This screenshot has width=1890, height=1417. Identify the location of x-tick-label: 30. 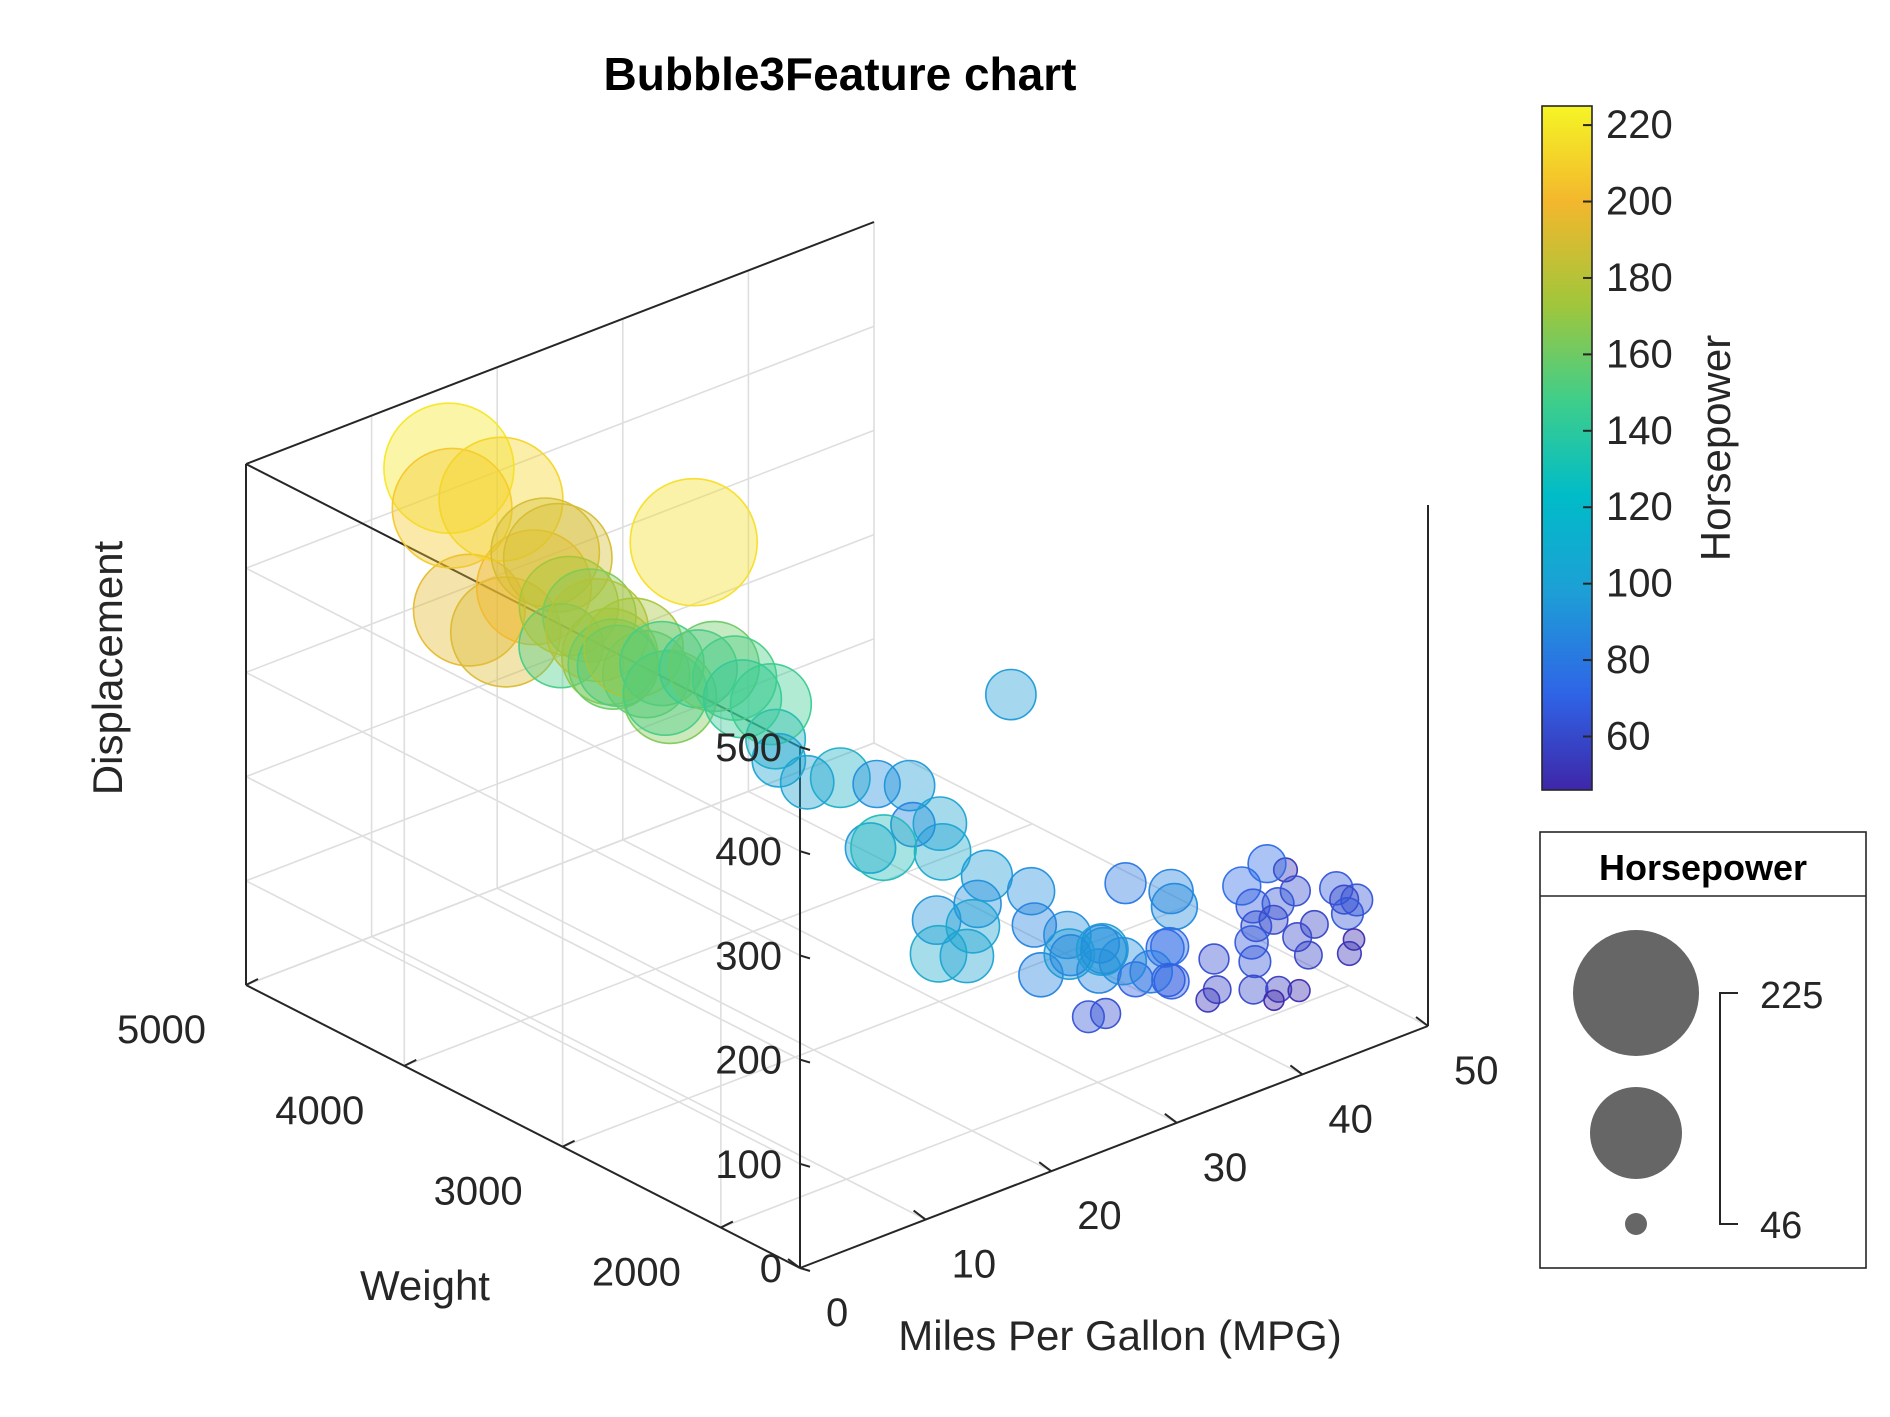
(1225, 1168).